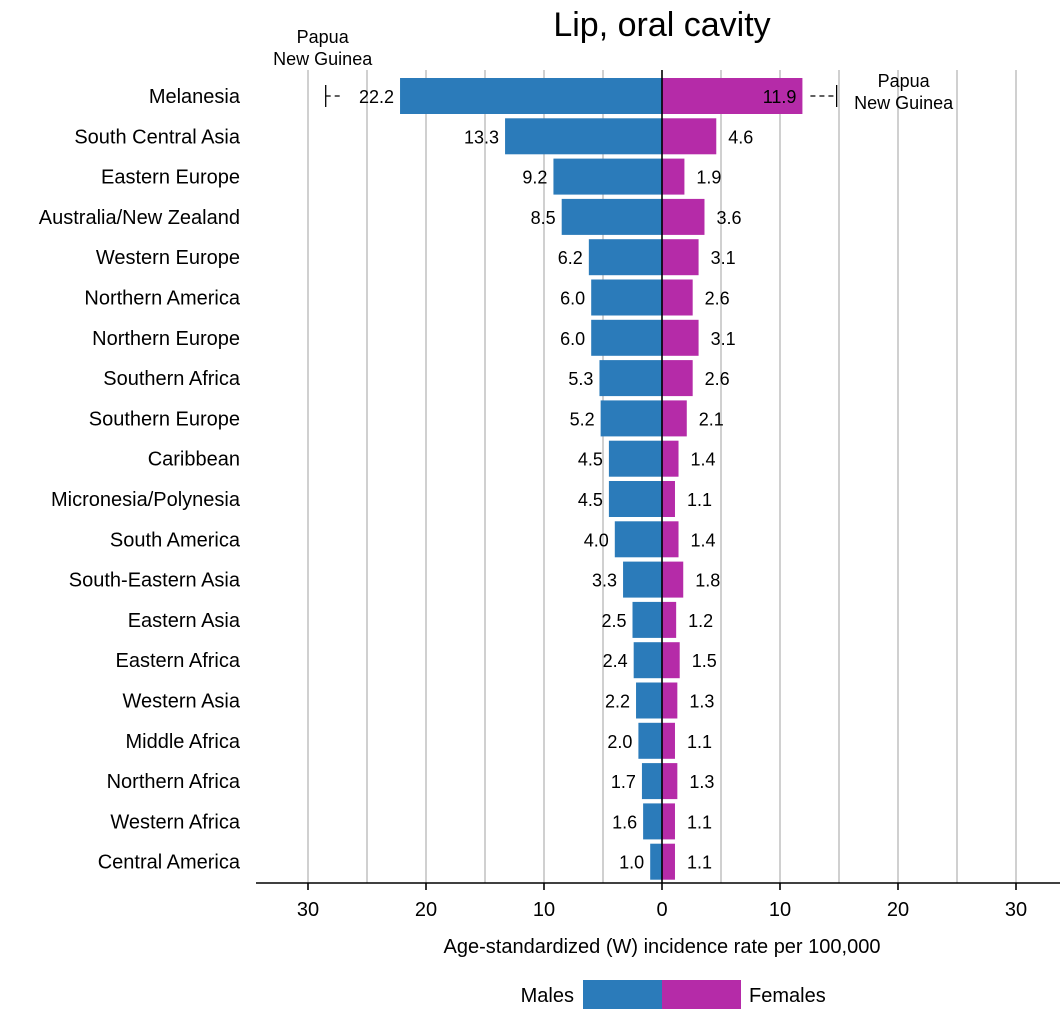 The height and width of the screenshot is (1009, 1060). Describe the element at coordinates (582, 419) in the screenshot. I see `male-value-label: 5.2` at that location.